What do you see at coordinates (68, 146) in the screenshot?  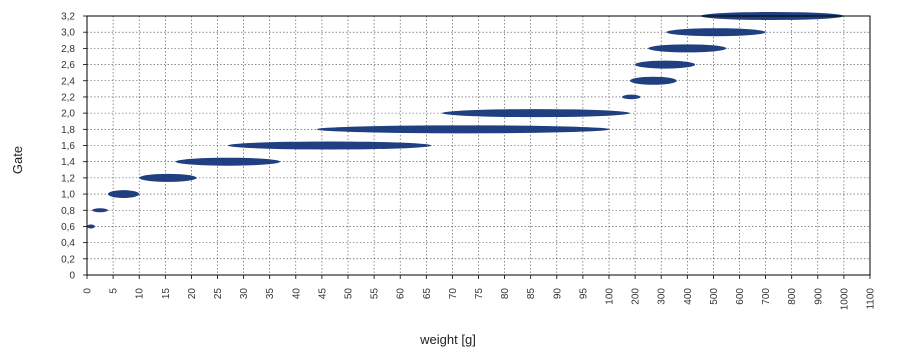 I see `y-tick-label: 1,6` at bounding box center [68, 146].